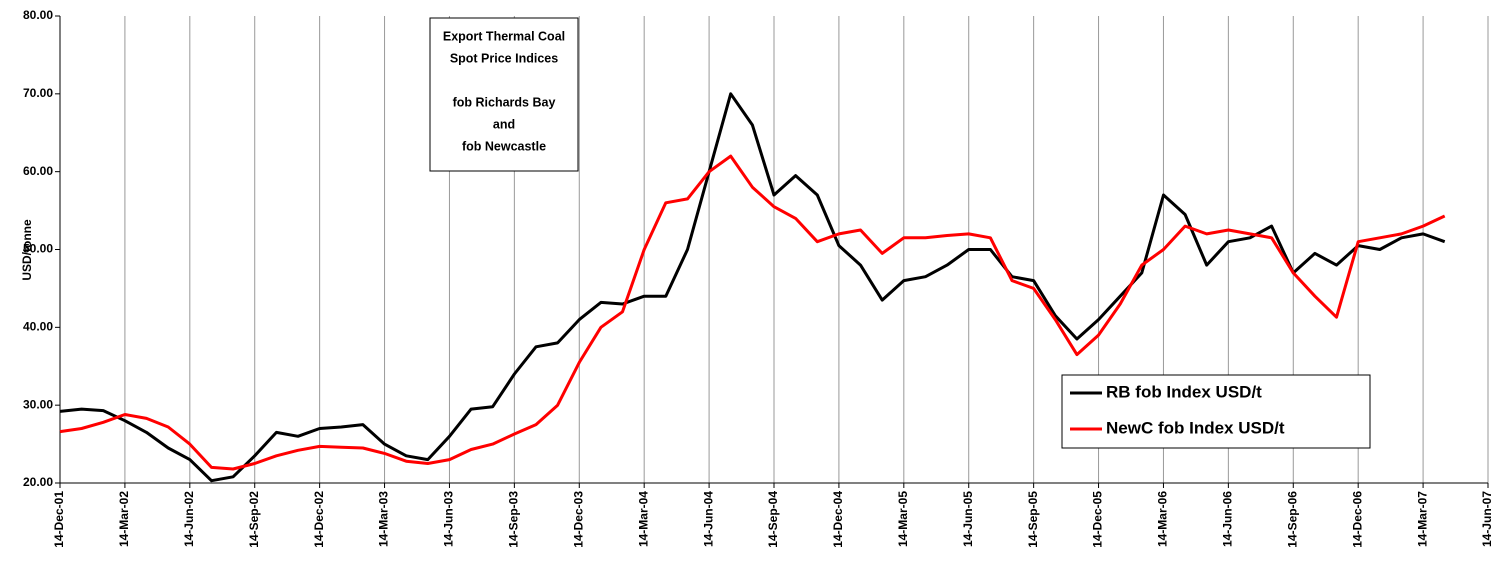  I want to click on x-tick-label: 14-Mar-05, so click(903, 519).